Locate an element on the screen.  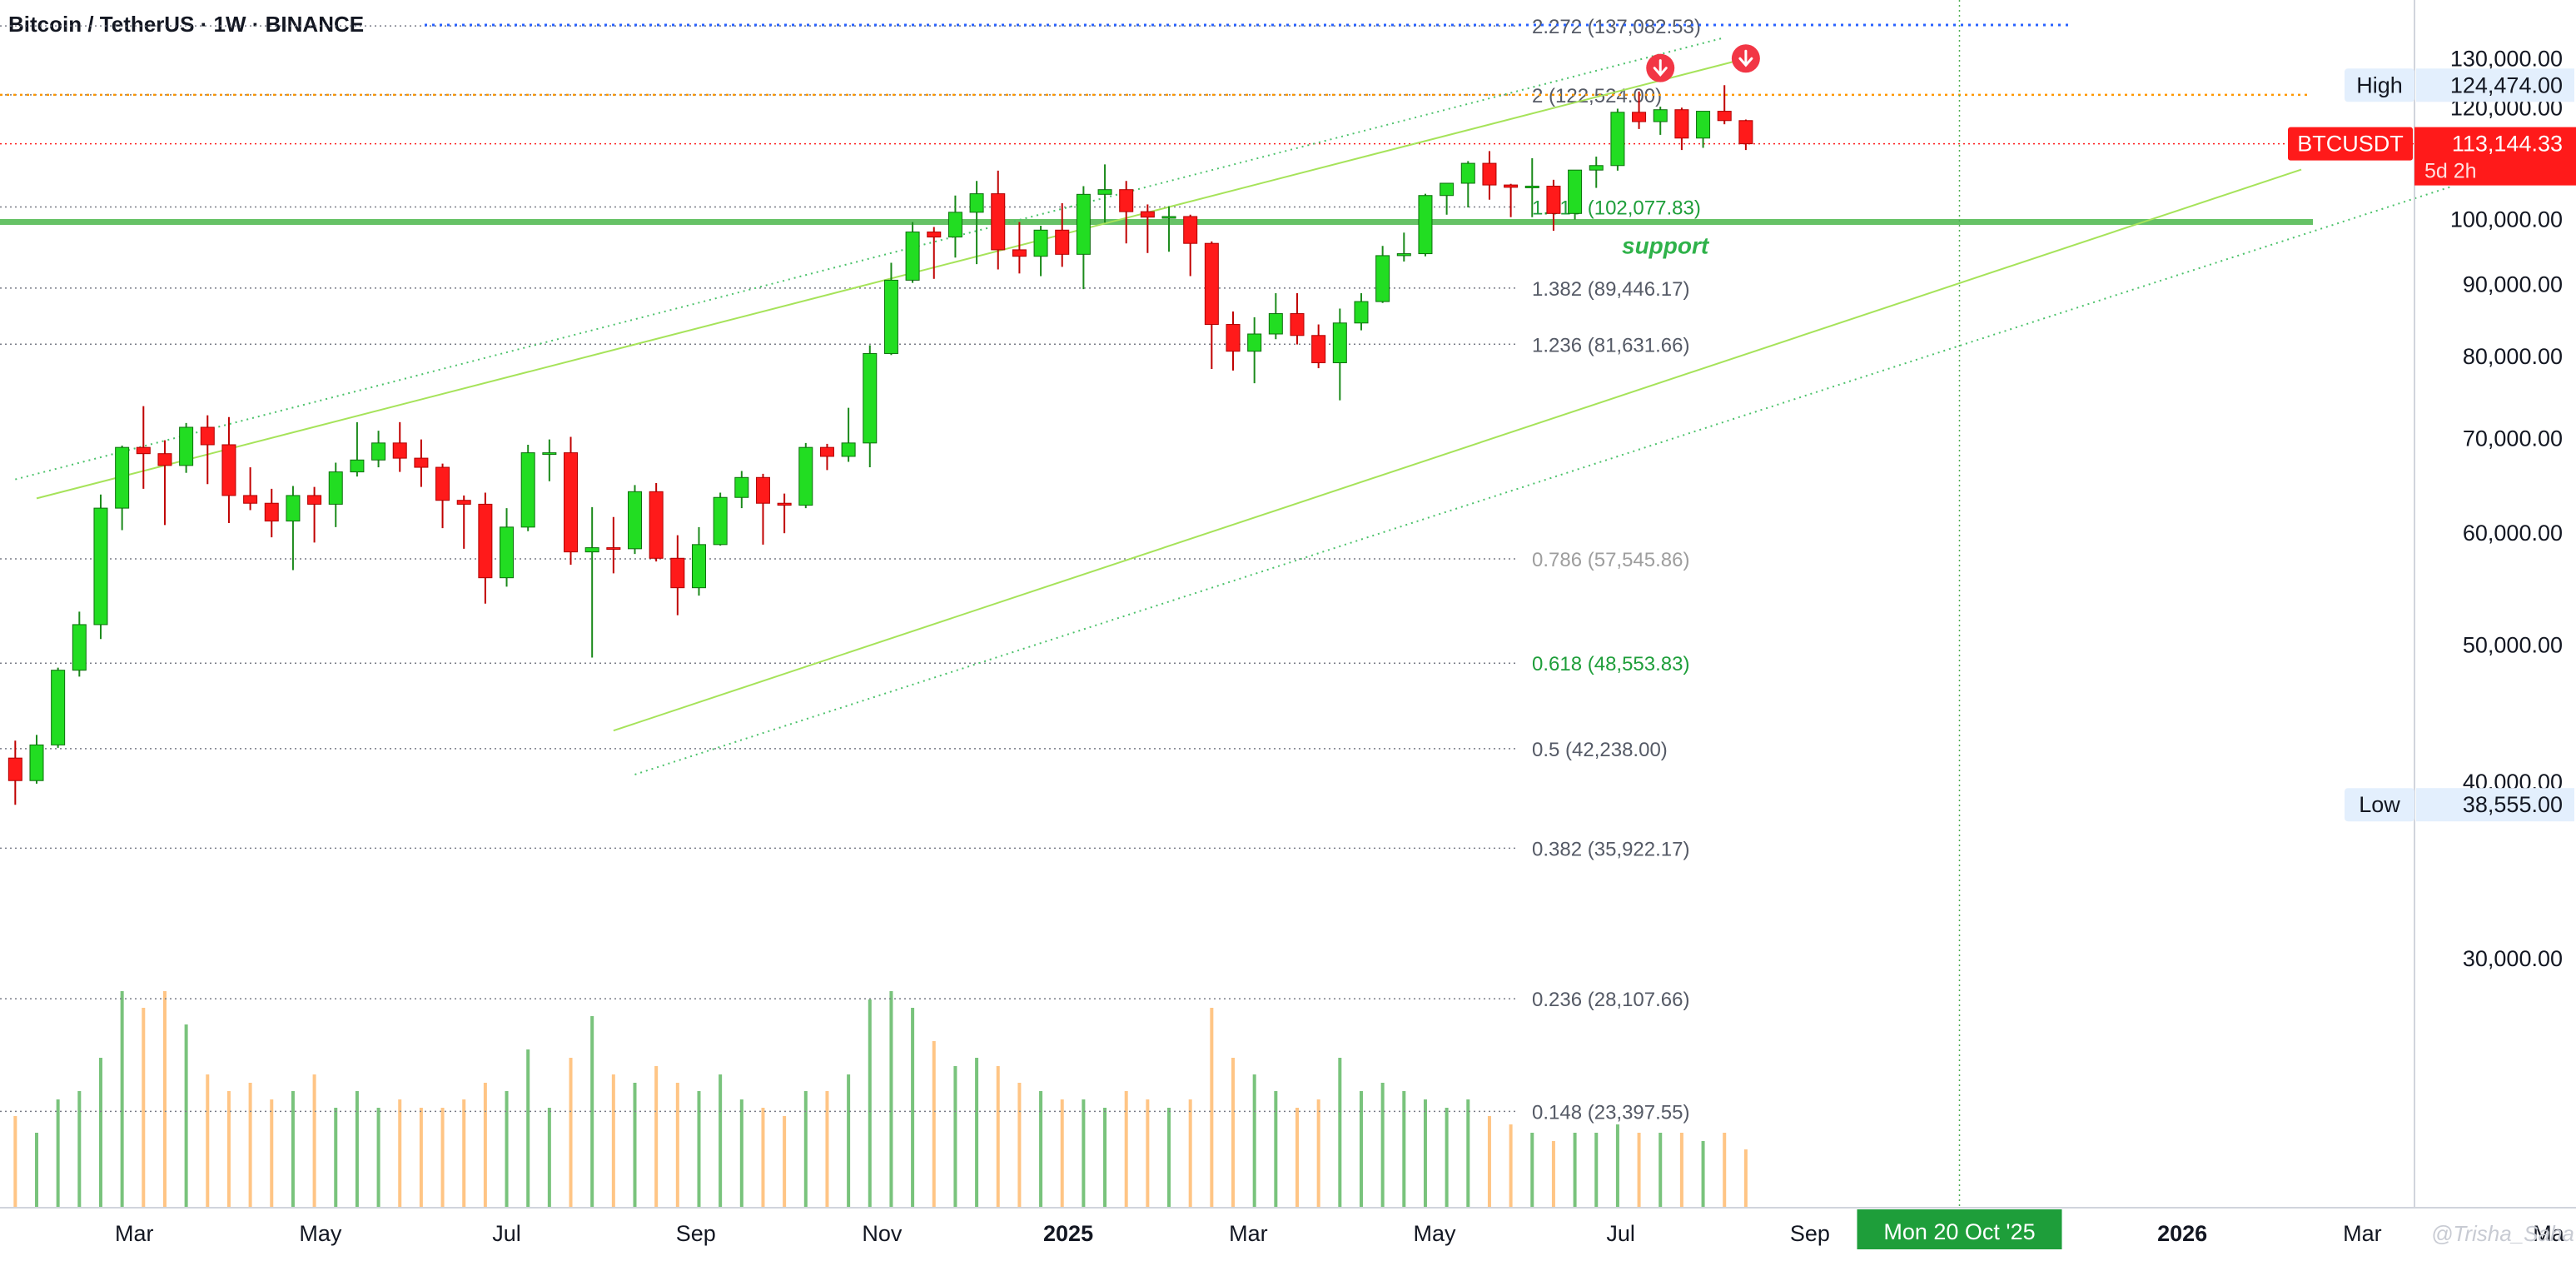
high-label: High 124,474.00 is located at coordinates (2459, 85).